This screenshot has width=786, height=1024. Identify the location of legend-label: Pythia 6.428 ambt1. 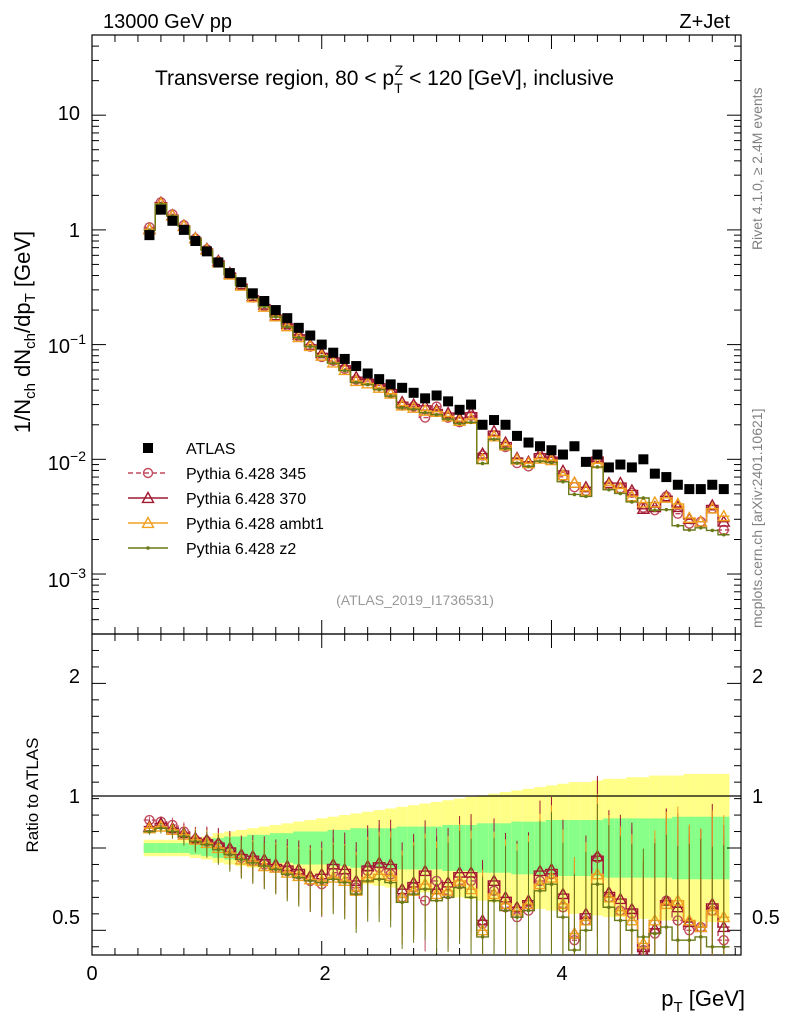
(255, 524).